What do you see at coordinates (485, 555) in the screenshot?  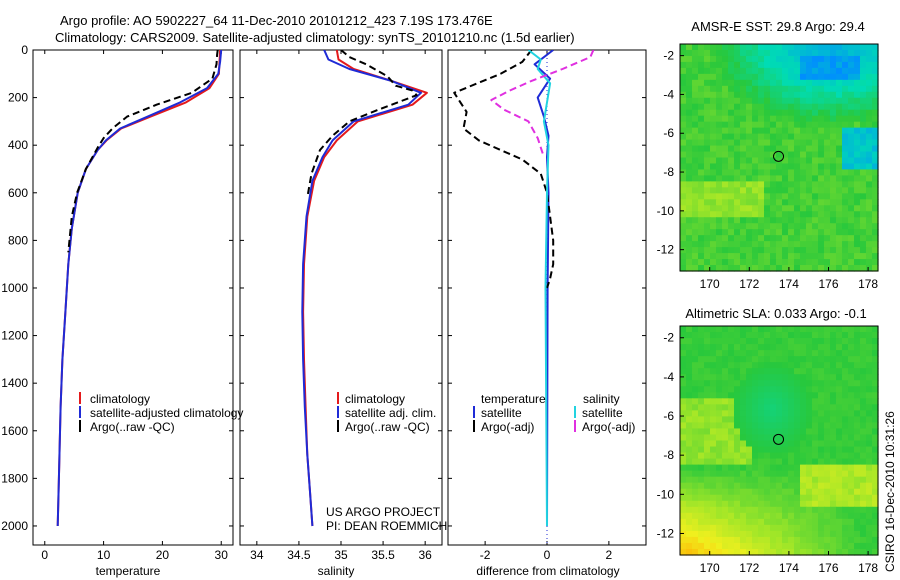 I see `x-tick-label: -2` at bounding box center [485, 555].